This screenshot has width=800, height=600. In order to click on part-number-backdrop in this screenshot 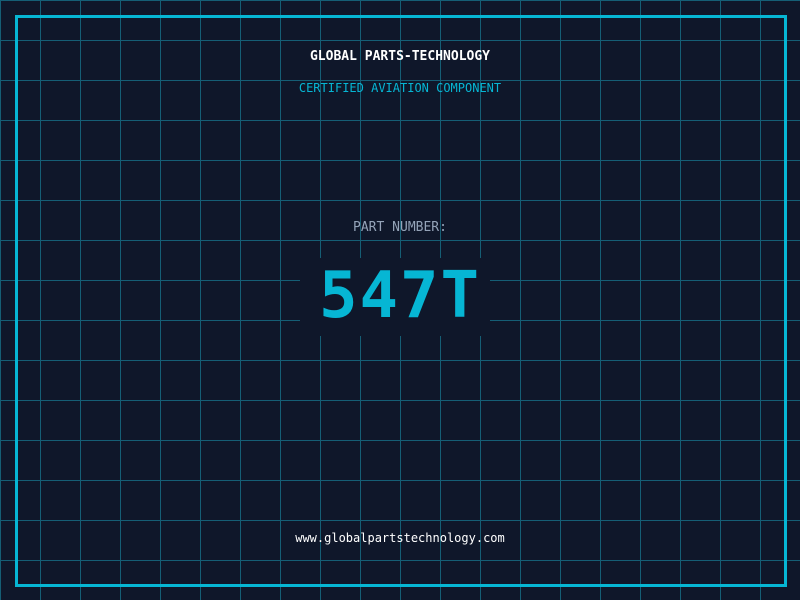, I will do `click(395, 297)`.